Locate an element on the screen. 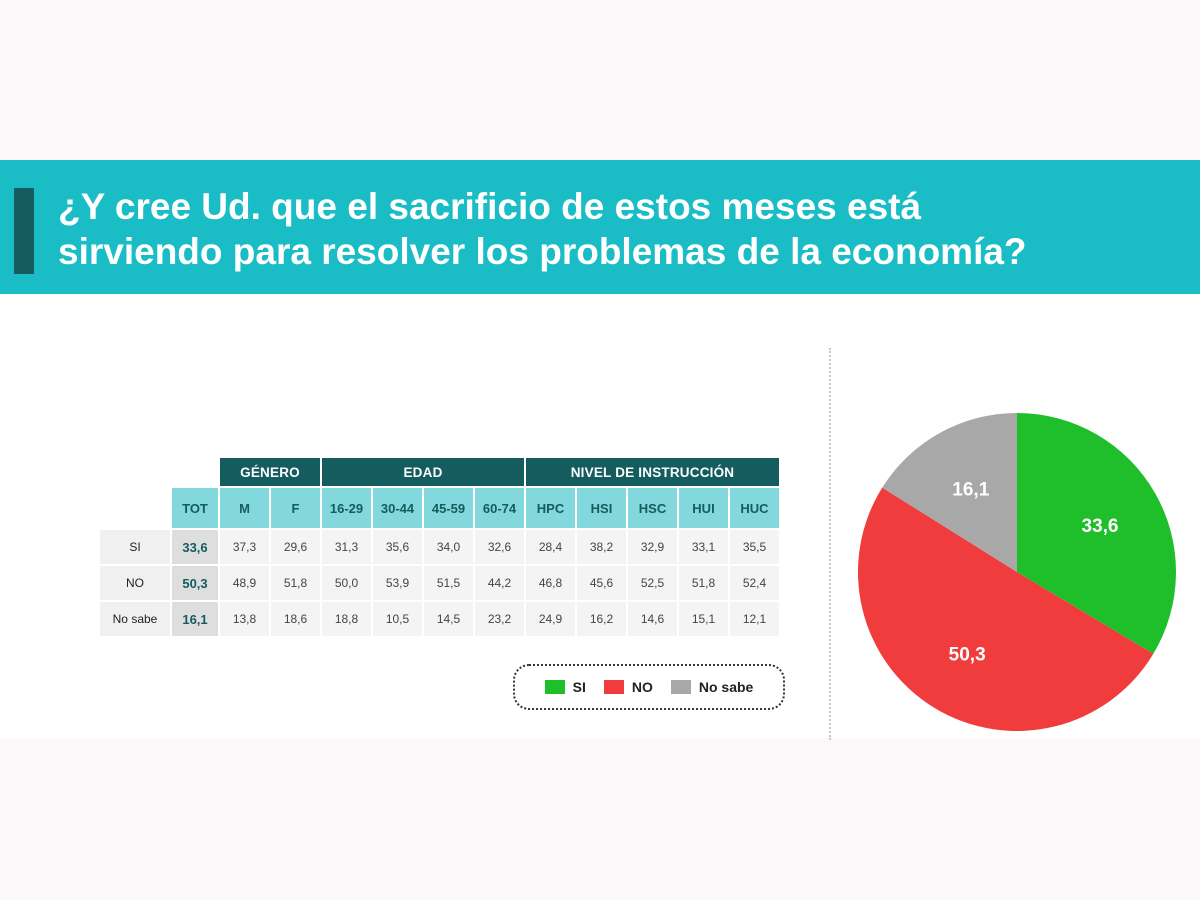 The image size is (1200, 900). table-cell: 34,0 is located at coordinates (448, 547).